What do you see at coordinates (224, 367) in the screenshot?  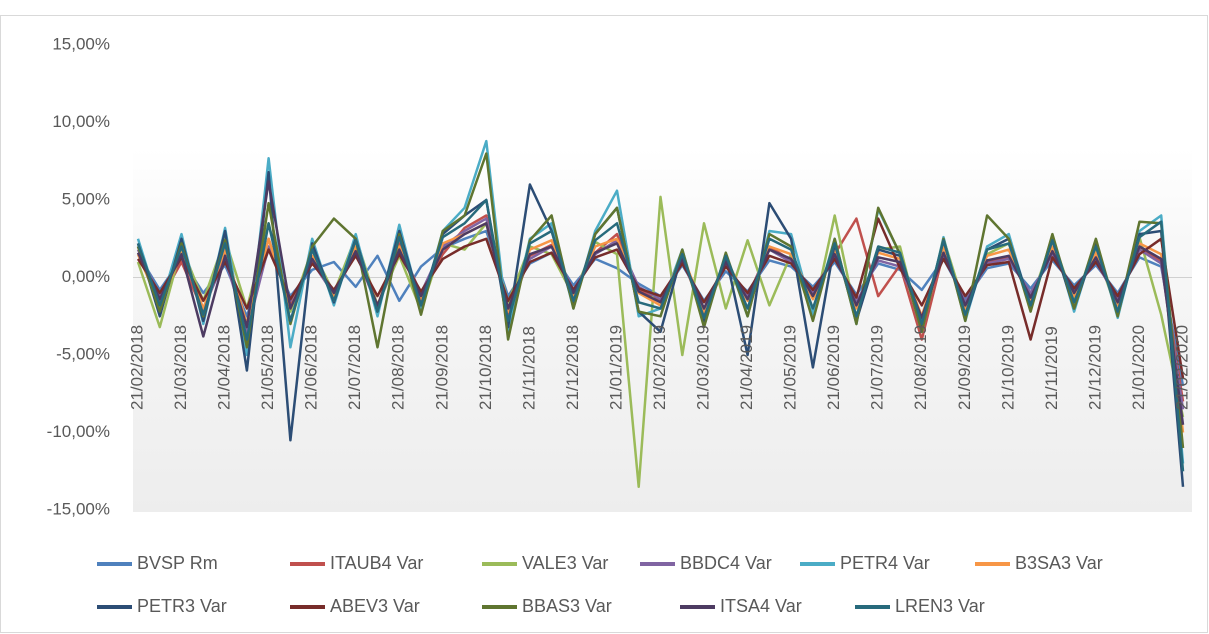 I see `x-tick-label: 21/04/2018` at bounding box center [224, 367].